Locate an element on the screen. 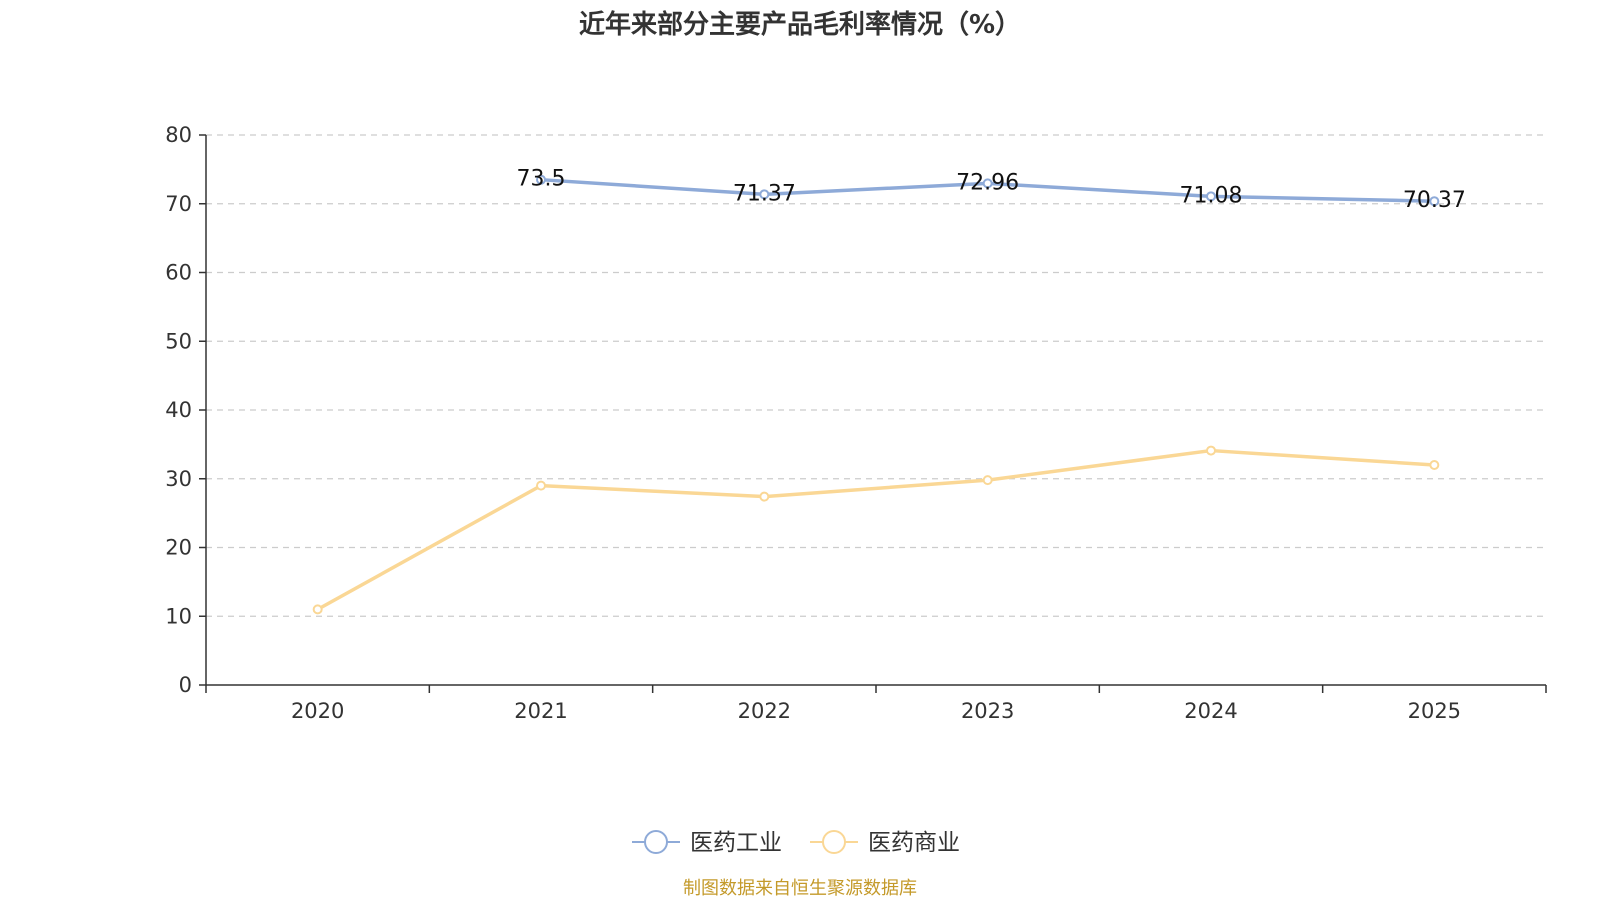  y-tick-label: 30 is located at coordinates (178, 479).